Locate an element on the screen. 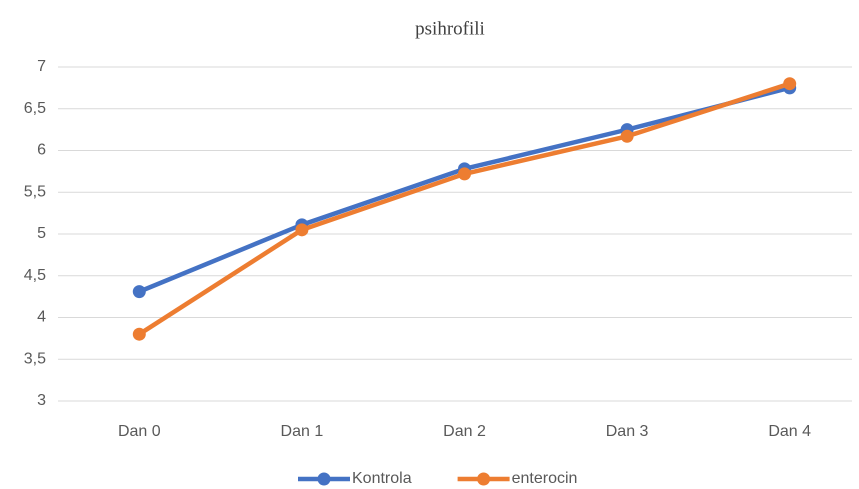  x-tick-label: Dan 4 is located at coordinates (789, 431).